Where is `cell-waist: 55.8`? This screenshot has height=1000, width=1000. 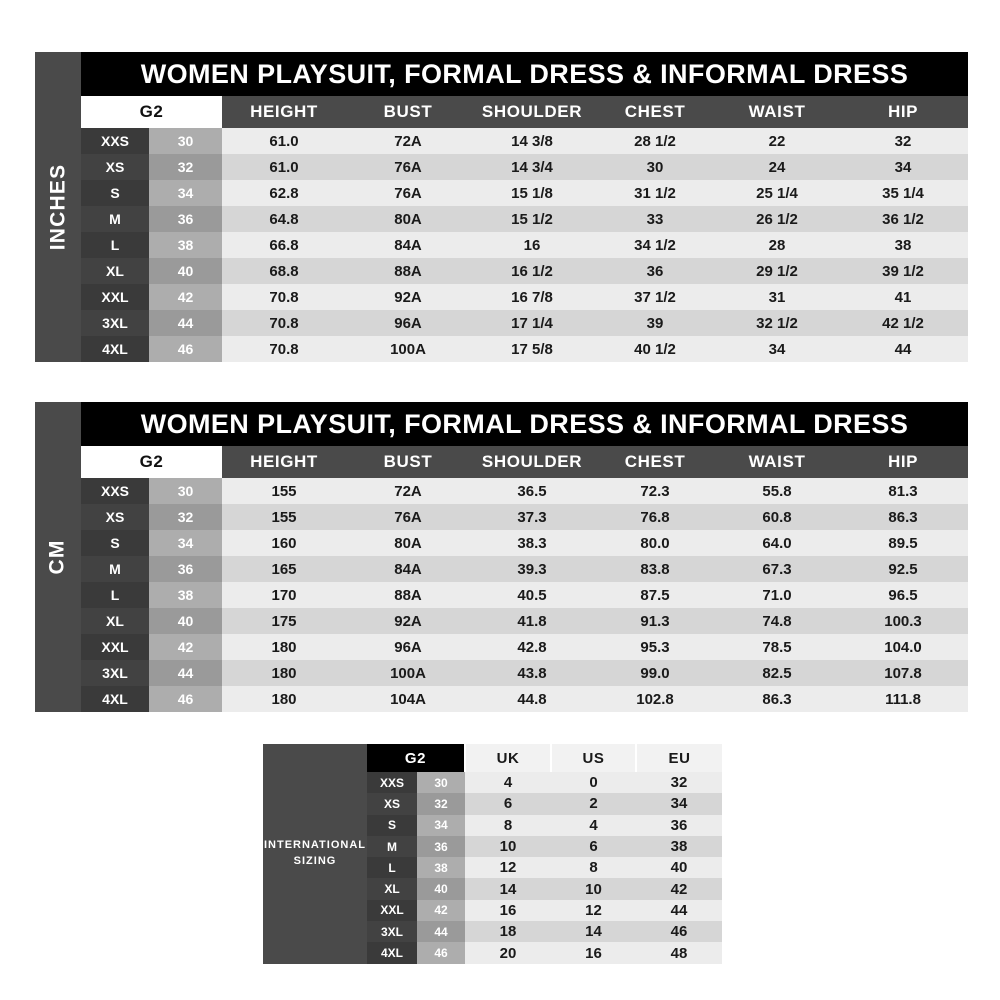 cell-waist: 55.8 is located at coordinates (777, 491).